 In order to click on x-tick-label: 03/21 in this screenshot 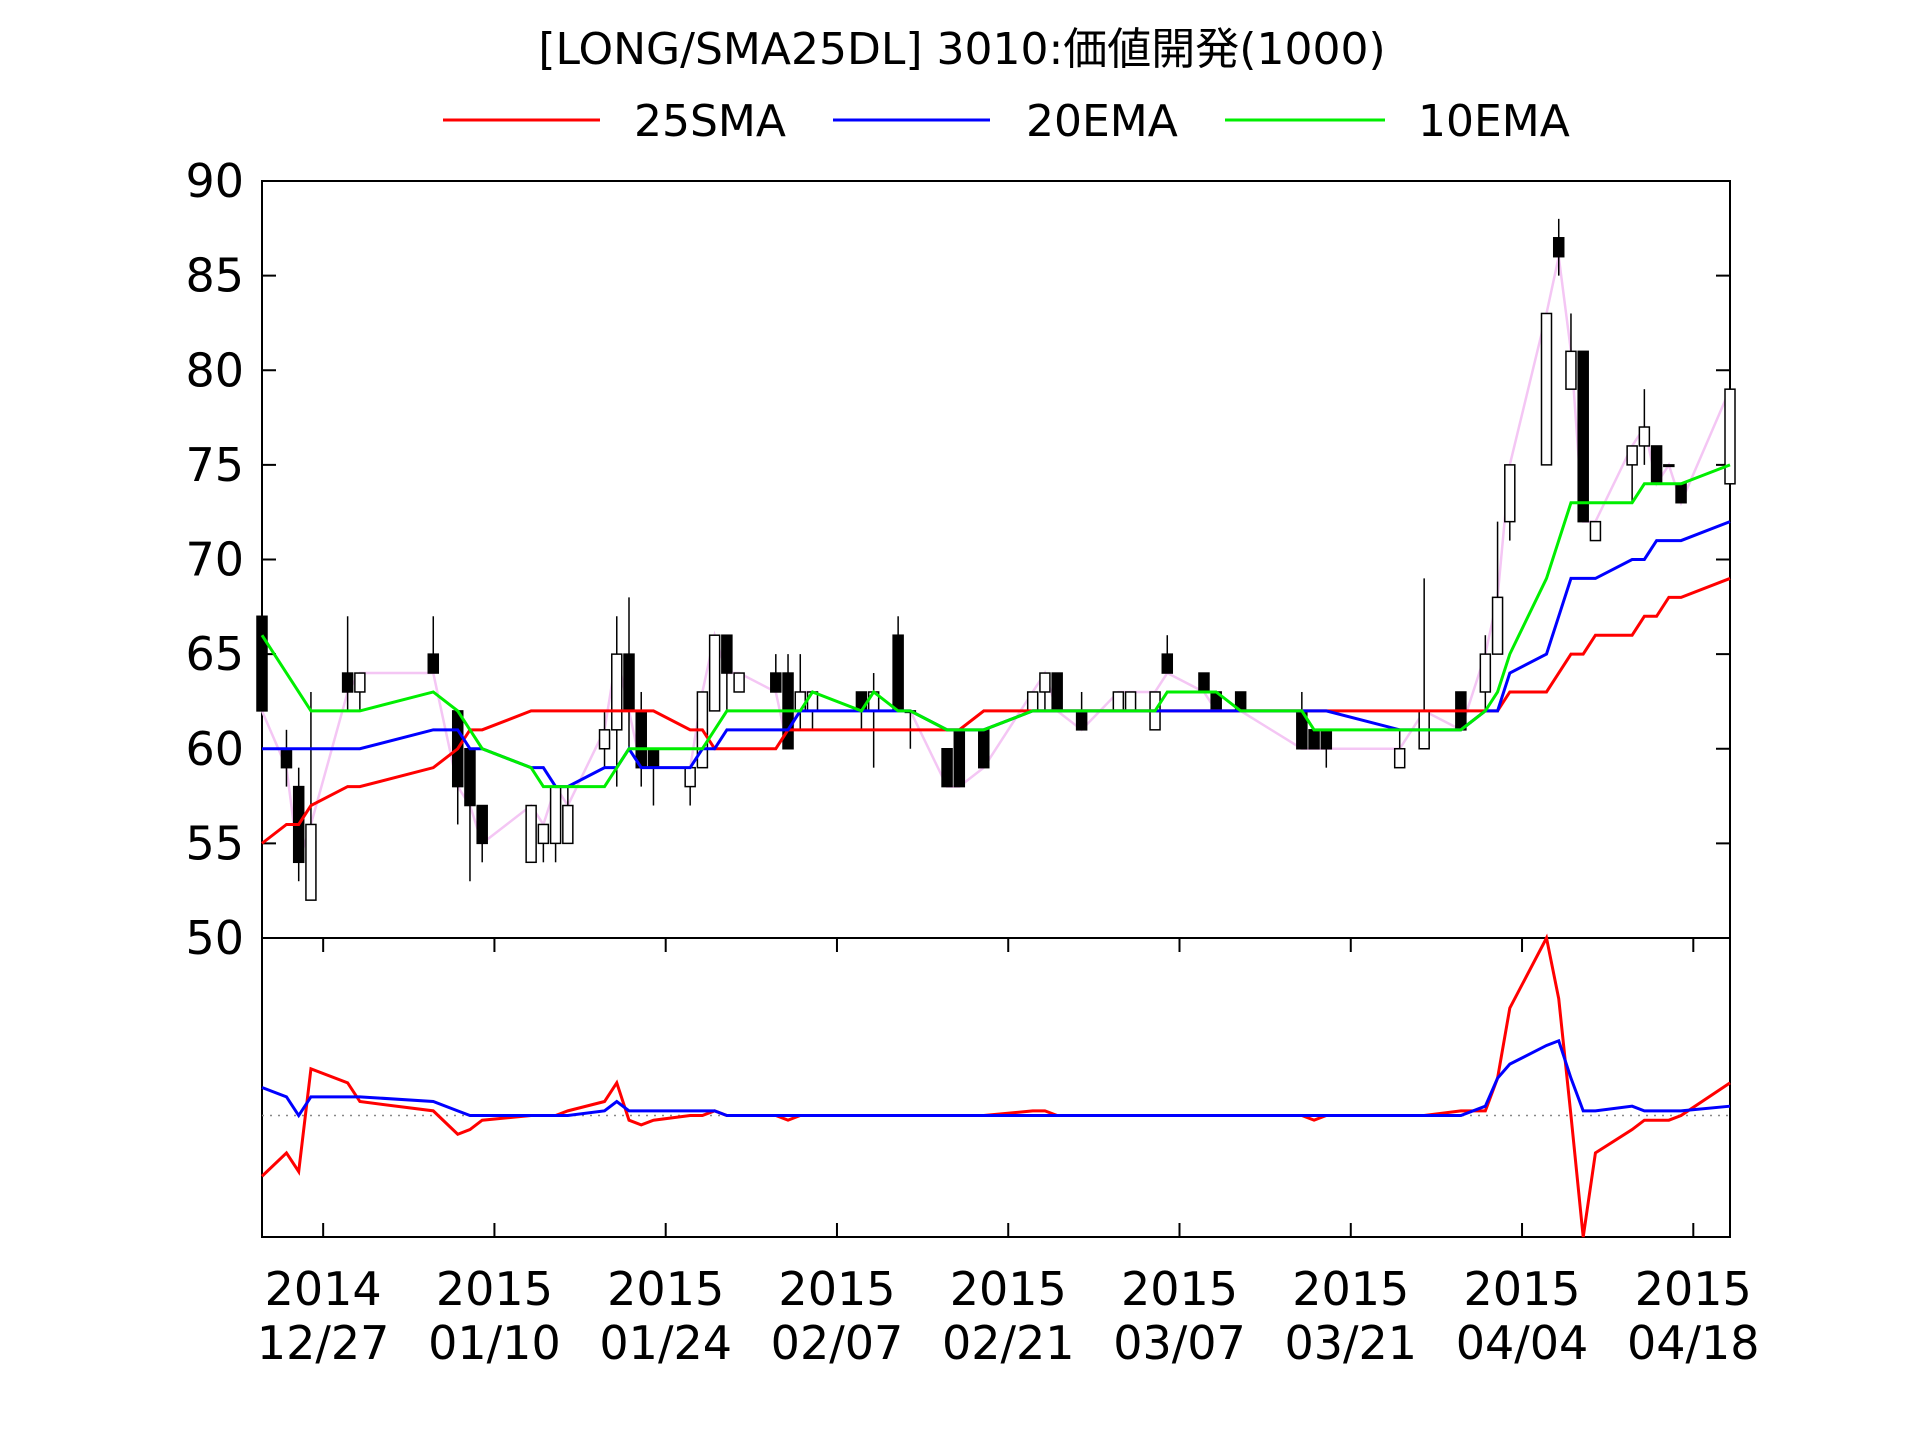, I will do `click(1350, 1343)`.